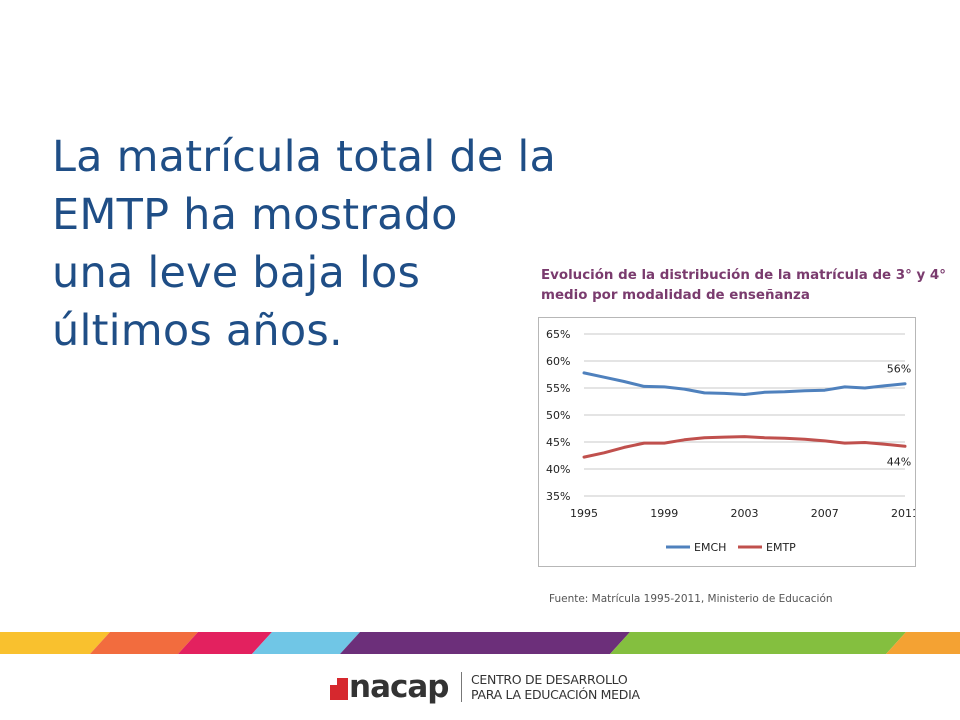 The width and height of the screenshot is (960, 720). What do you see at coordinates (339, 689) in the screenshot?
I see `inacap-logo-icon` at bounding box center [339, 689].